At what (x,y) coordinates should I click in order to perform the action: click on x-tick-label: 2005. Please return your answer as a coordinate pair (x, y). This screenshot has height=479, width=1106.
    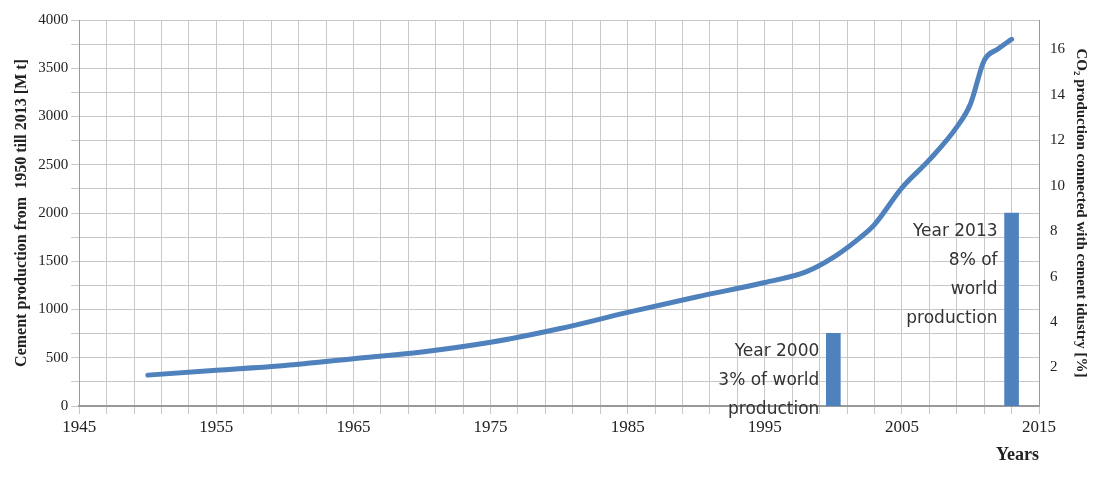
    Looking at the image, I should click on (901, 426).